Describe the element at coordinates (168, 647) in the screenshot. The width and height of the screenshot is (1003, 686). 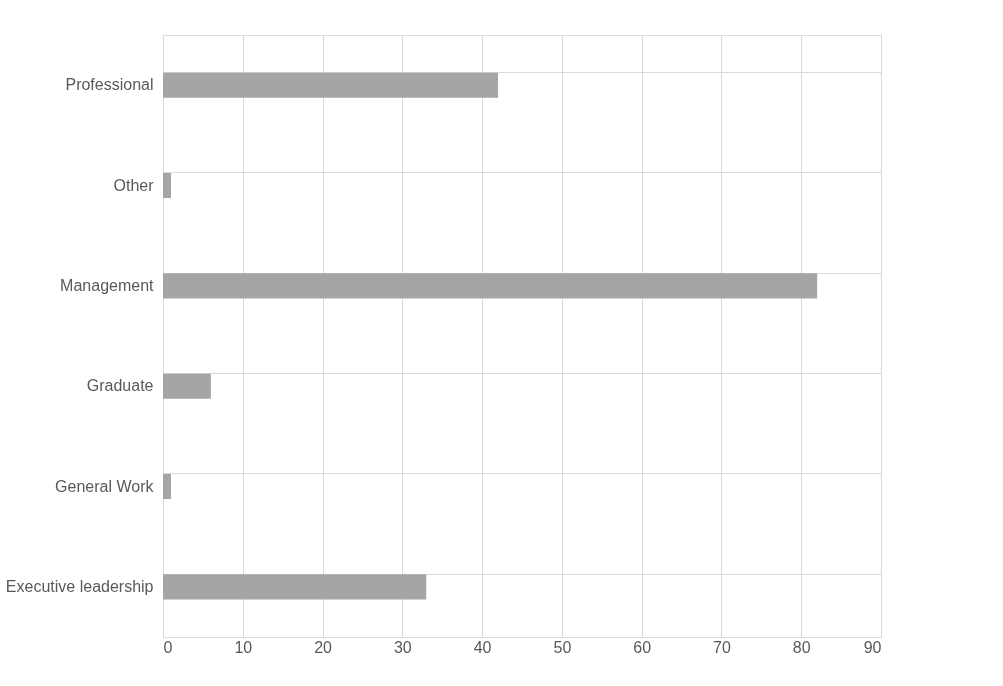
I see `x-tick-label: 0` at that location.